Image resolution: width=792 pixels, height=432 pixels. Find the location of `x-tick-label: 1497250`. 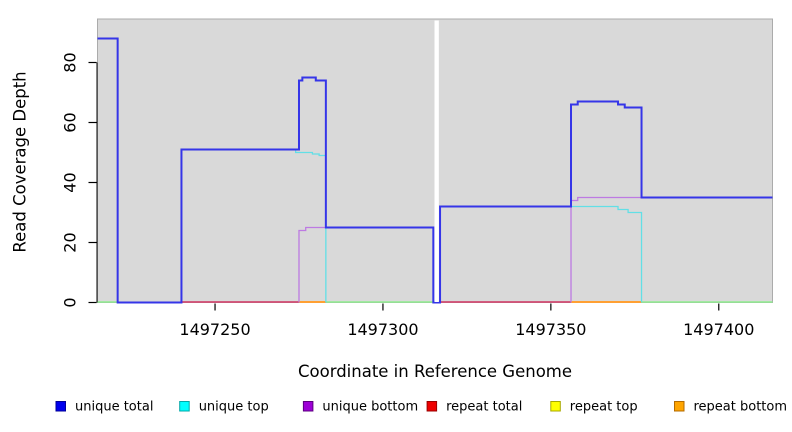

x-tick-label: 1497250 is located at coordinates (214, 329).